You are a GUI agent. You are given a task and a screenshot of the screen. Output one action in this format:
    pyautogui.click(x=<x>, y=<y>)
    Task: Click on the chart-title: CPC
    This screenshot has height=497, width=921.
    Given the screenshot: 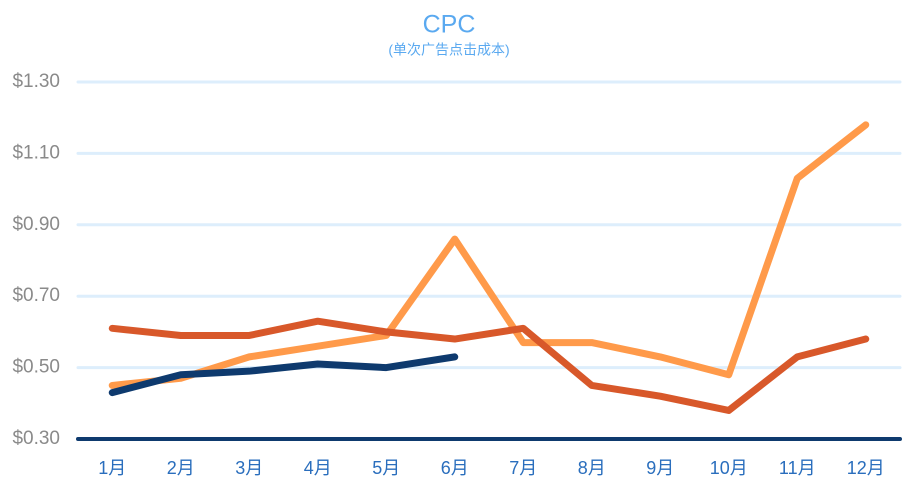 What is the action you would take?
    pyautogui.click(x=449, y=25)
    